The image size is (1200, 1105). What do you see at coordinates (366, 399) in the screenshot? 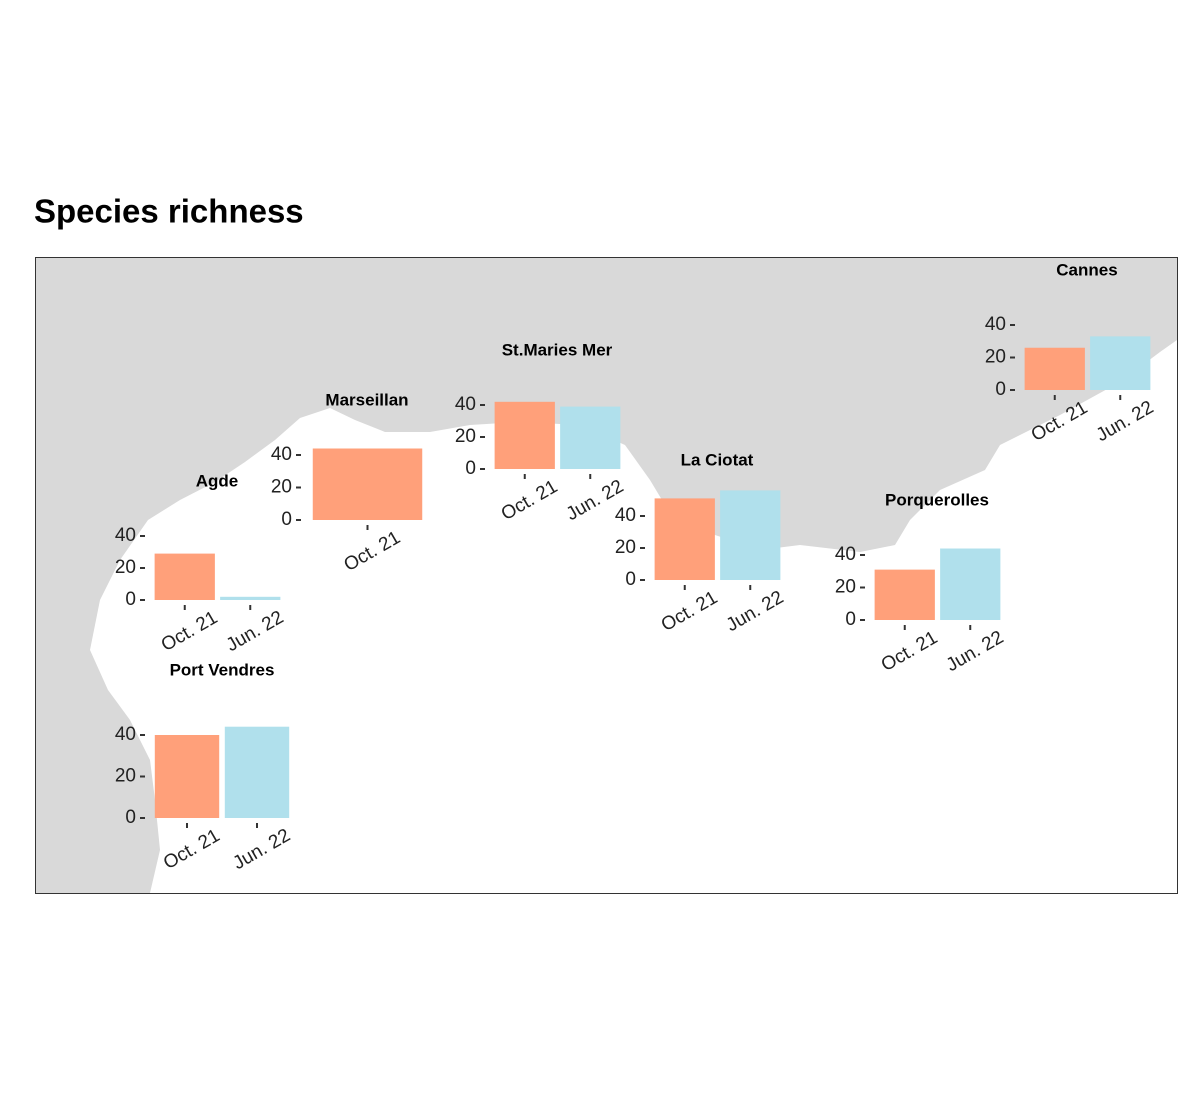
I see `inset-title: Marseillan` at bounding box center [366, 399].